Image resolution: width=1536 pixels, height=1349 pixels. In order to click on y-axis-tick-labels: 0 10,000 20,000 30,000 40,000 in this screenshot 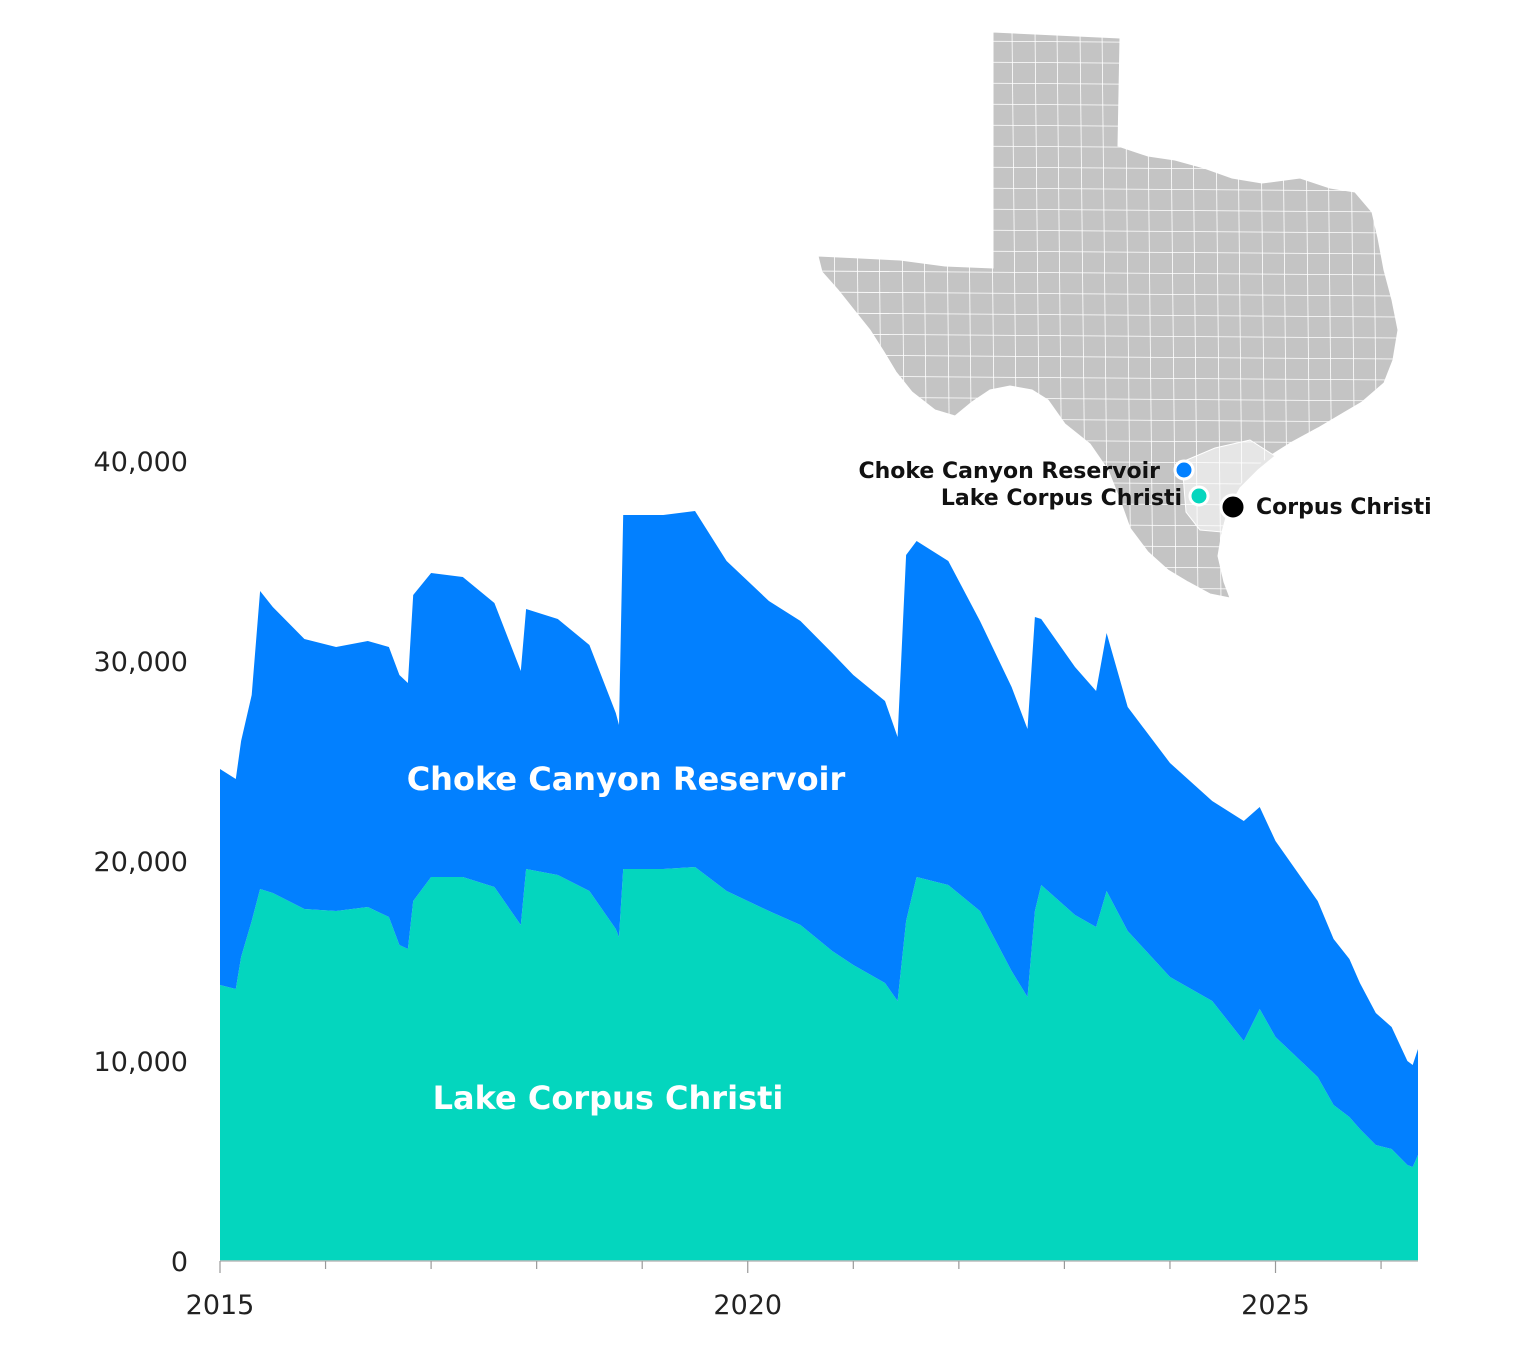, I will do `click(141, 862)`.